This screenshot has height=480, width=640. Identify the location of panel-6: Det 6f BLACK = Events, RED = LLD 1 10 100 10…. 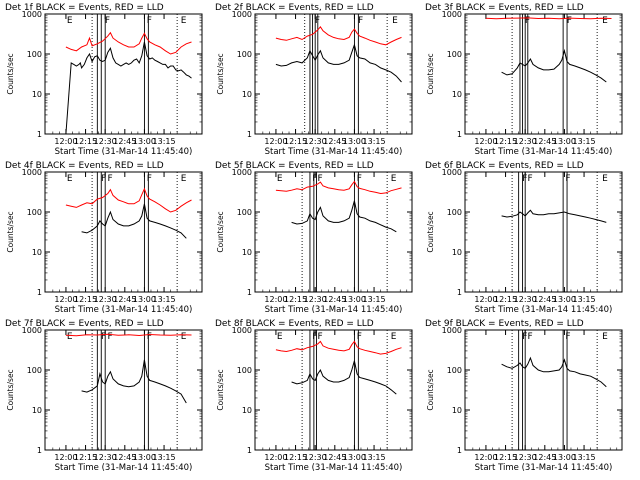
(524, 238).